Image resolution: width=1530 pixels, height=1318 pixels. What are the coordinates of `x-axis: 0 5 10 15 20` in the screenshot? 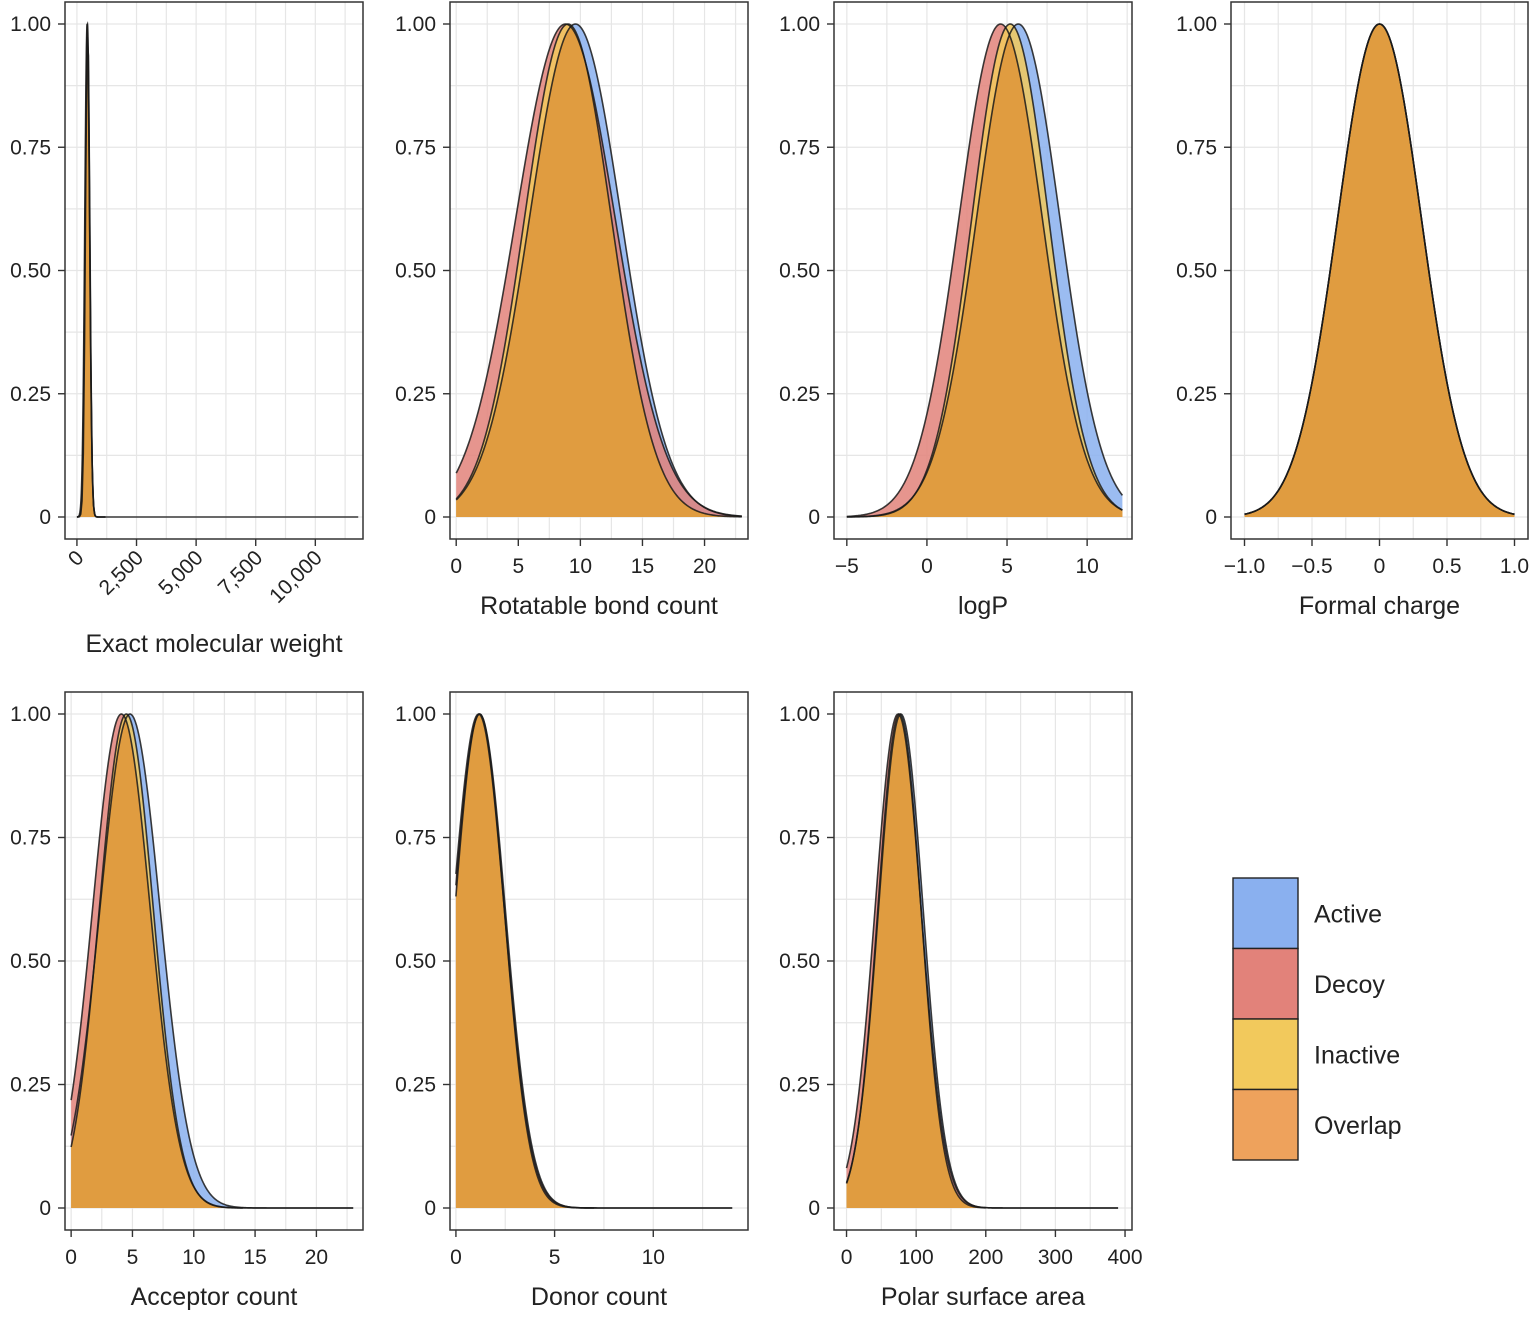 It's located at (196, 1249).